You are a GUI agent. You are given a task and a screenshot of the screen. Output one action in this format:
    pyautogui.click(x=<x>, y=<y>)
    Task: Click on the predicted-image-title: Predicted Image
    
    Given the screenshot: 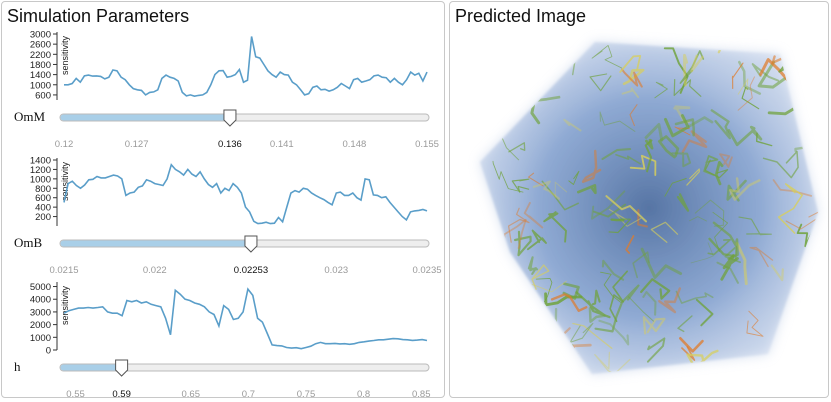 What is the action you would take?
    pyautogui.click(x=521, y=16)
    